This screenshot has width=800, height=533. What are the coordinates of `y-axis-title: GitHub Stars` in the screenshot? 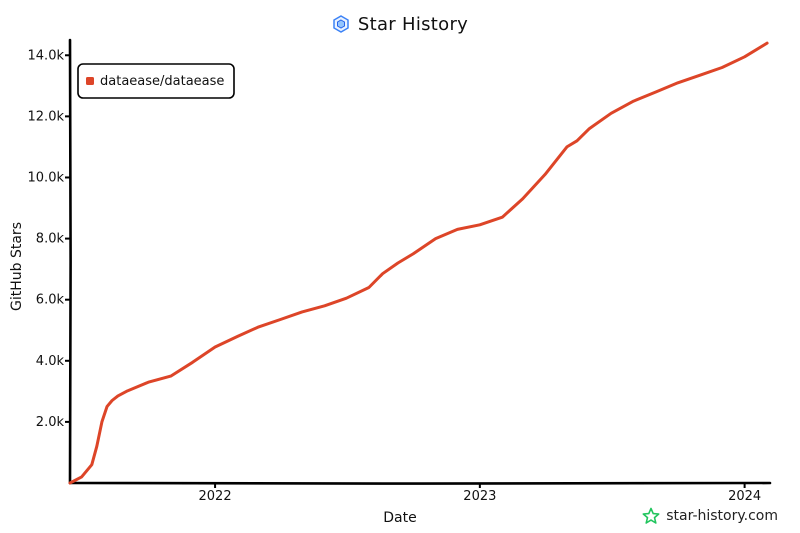 It's located at (17, 266).